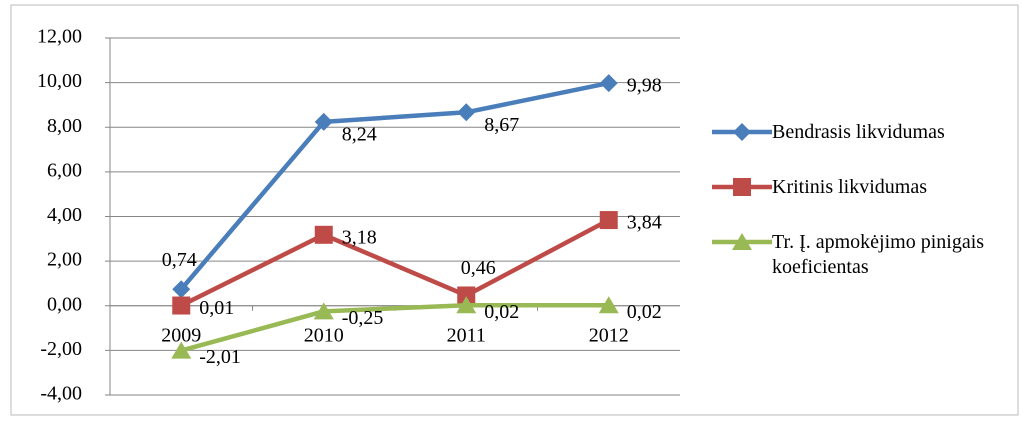 The width and height of the screenshot is (1027, 421). I want to click on legend-item: Bendrasis likvidumas, so click(862, 132).